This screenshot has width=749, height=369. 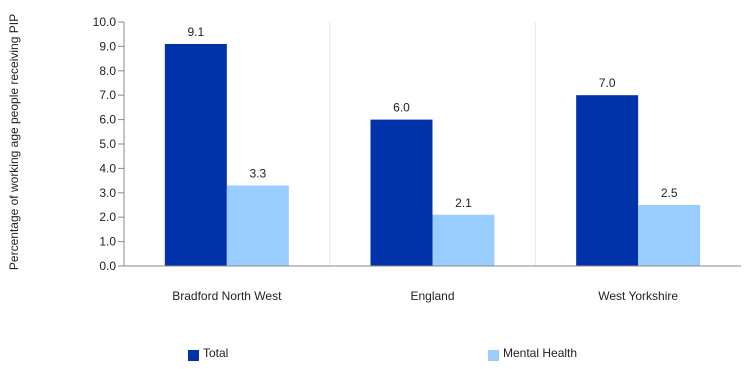 I want to click on legend: Total Mental Health, so click(x=382, y=353).